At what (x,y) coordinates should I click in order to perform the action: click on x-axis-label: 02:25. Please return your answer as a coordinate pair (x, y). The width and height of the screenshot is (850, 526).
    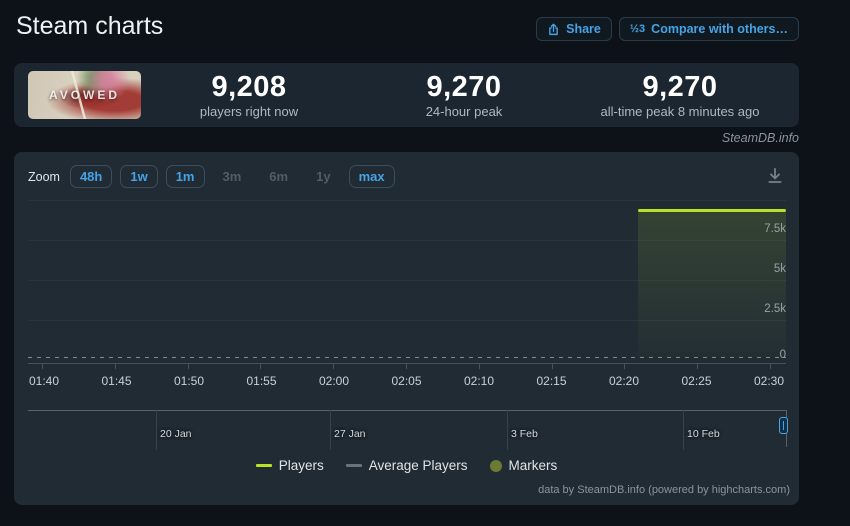
    Looking at the image, I should click on (696, 381).